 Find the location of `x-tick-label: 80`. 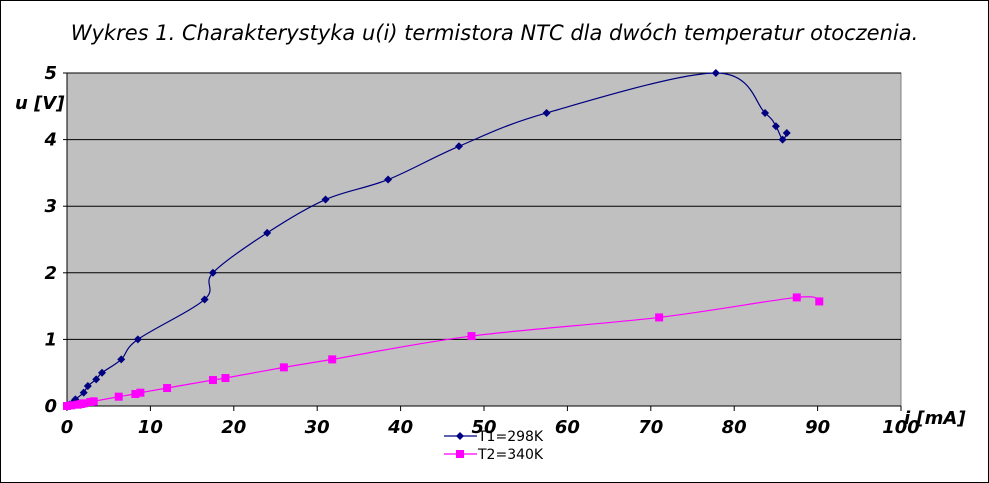

x-tick-label: 80 is located at coordinates (734, 427).